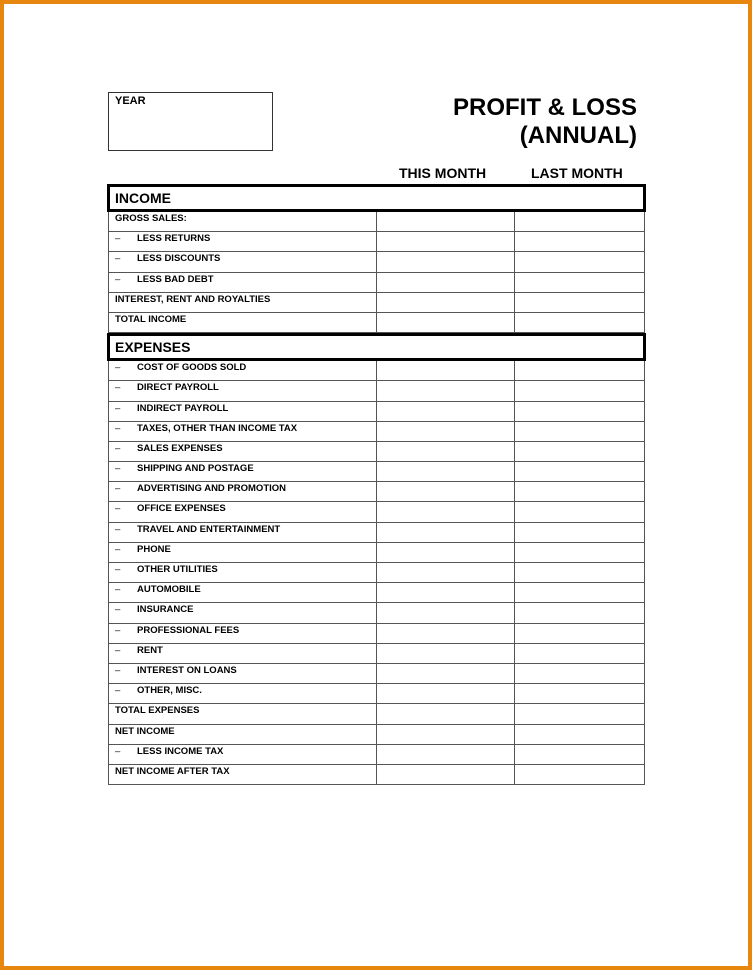 This screenshot has height=970, width=752. What do you see at coordinates (376, 573) in the screenshot?
I see `table-row: – OTHER UTILITIES` at bounding box center [376, 573].